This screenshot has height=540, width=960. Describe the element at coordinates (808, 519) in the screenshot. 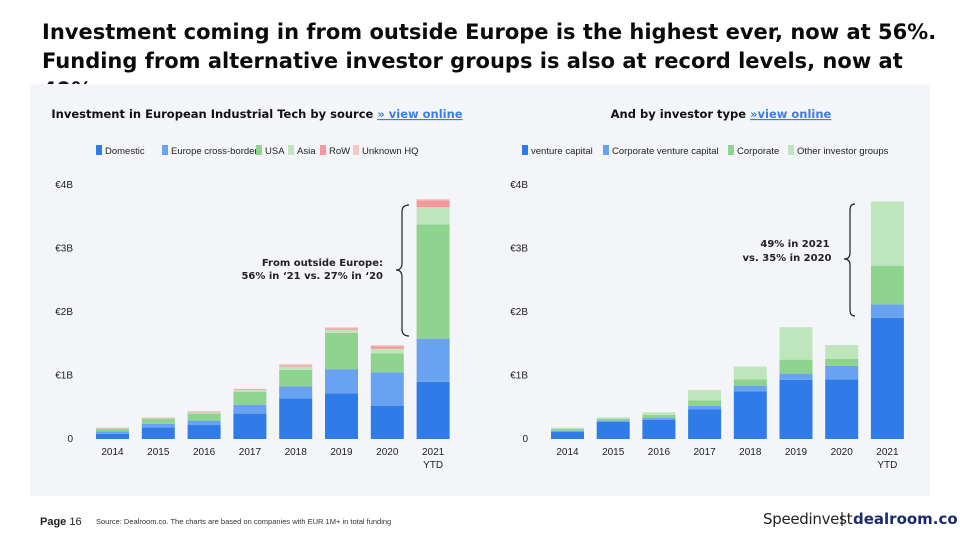

I see `speedinvest-logo: Speedinvest` at that location.